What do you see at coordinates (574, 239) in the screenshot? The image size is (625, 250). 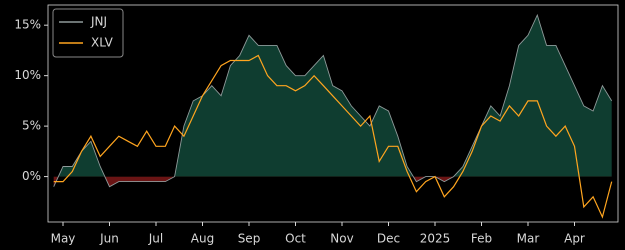 I see `x-tick-label: Apr` at bounding box center [574, 239].